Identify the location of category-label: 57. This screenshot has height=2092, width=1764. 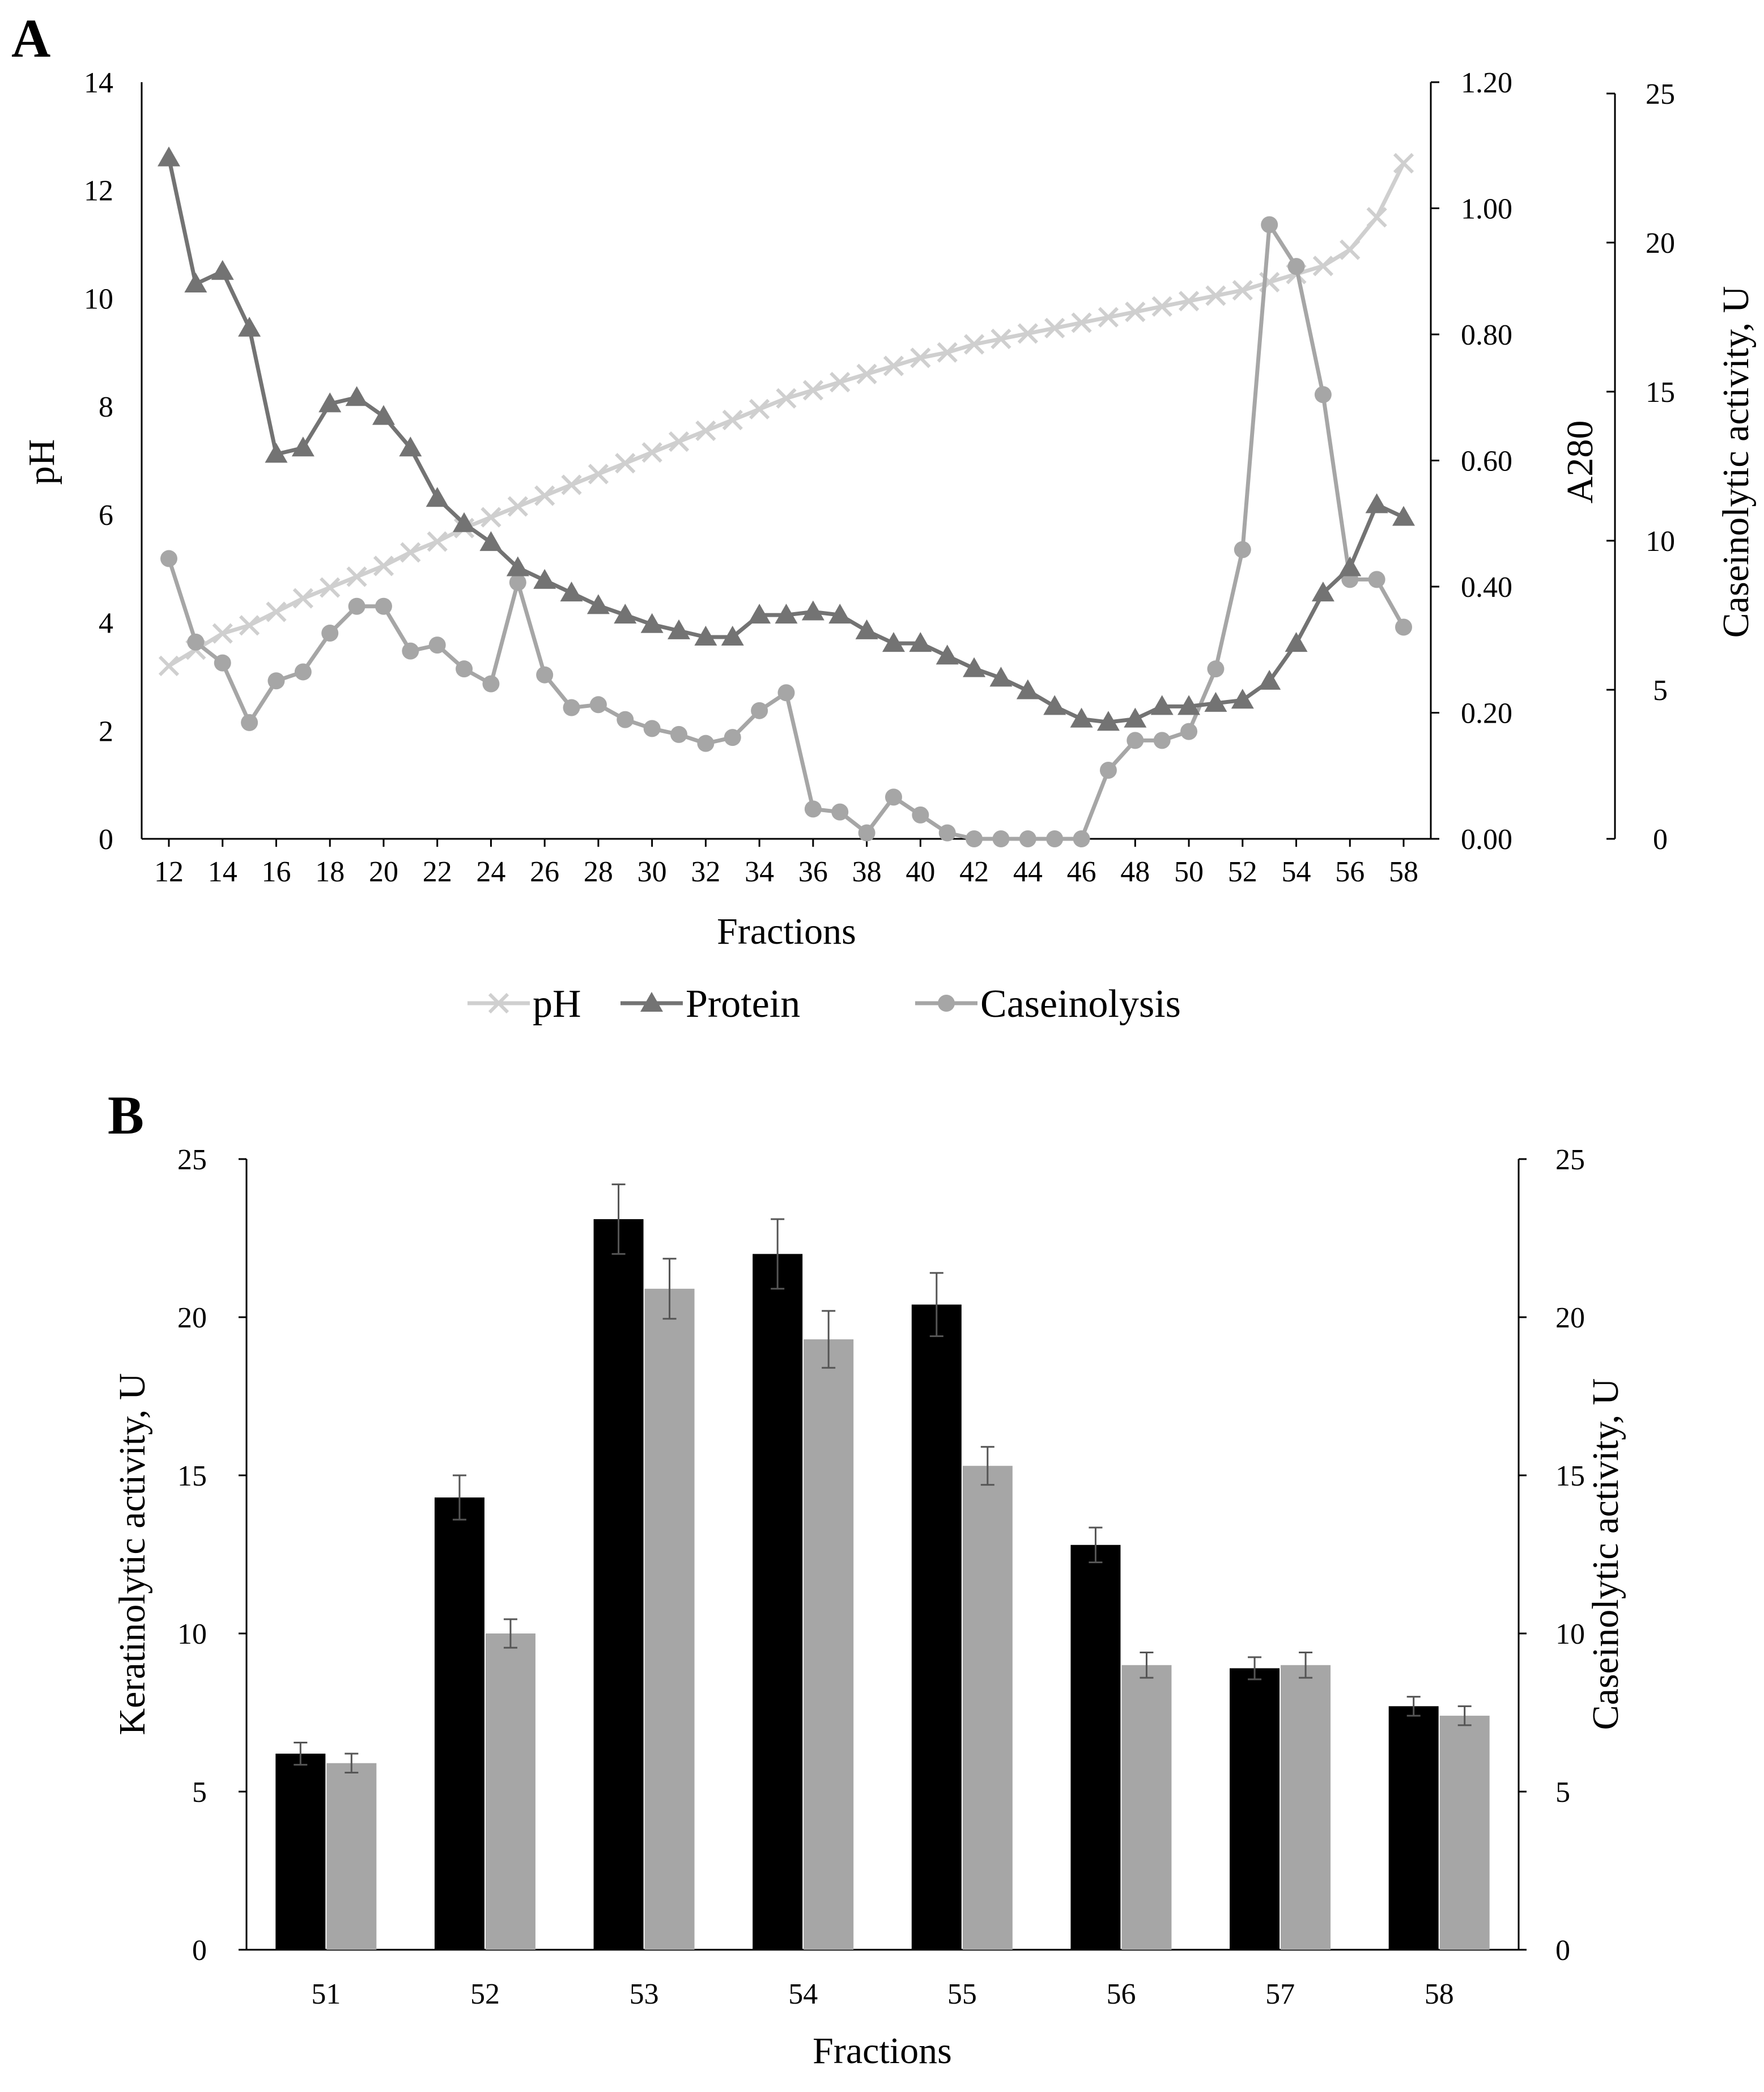
(1280, 1994).